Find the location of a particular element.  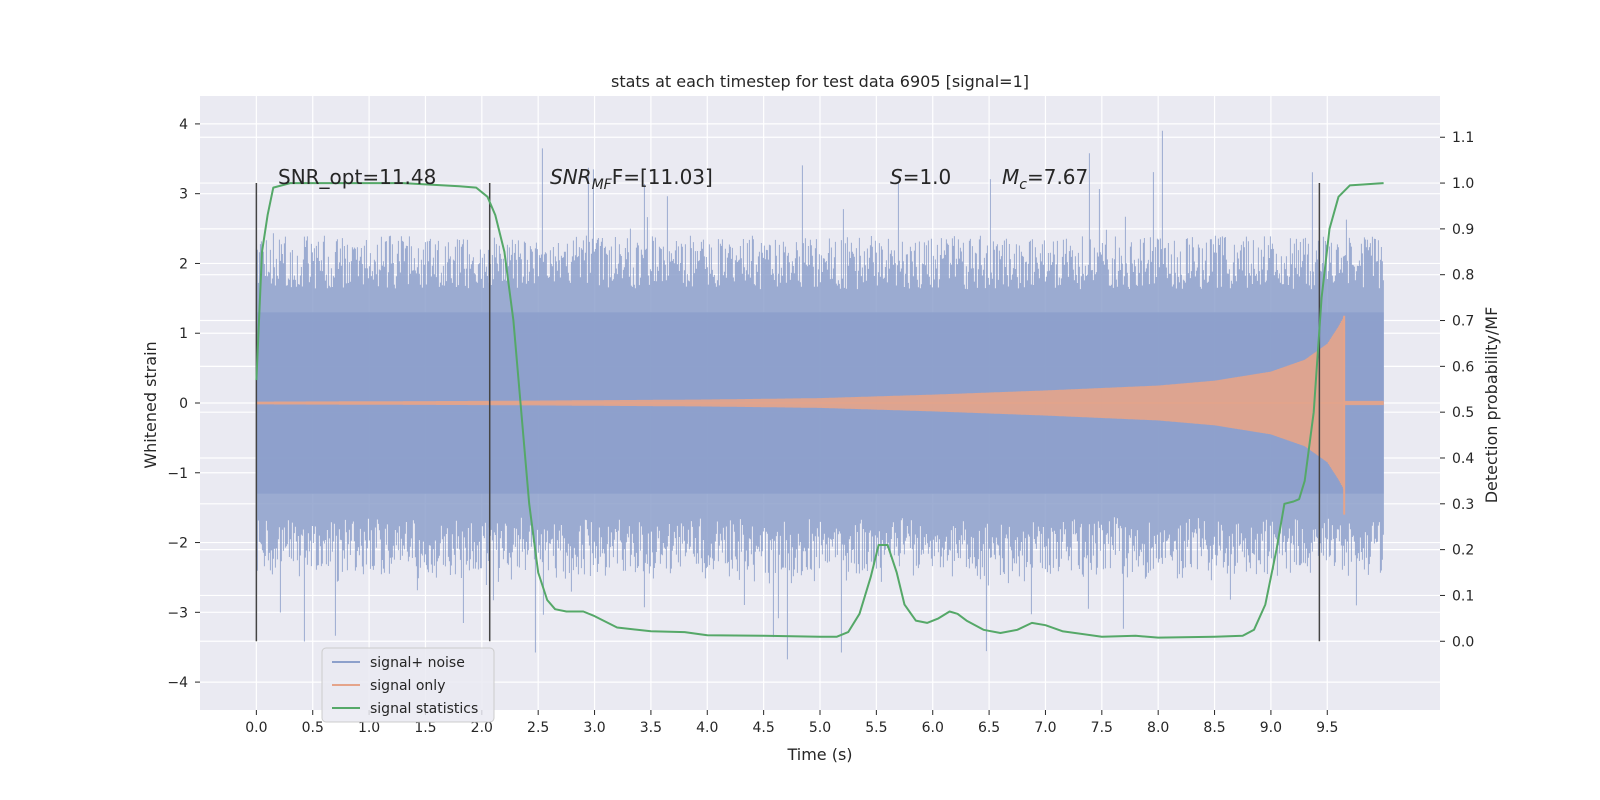

x-tick-label: 6.0 is located at coordinates (933, 728).